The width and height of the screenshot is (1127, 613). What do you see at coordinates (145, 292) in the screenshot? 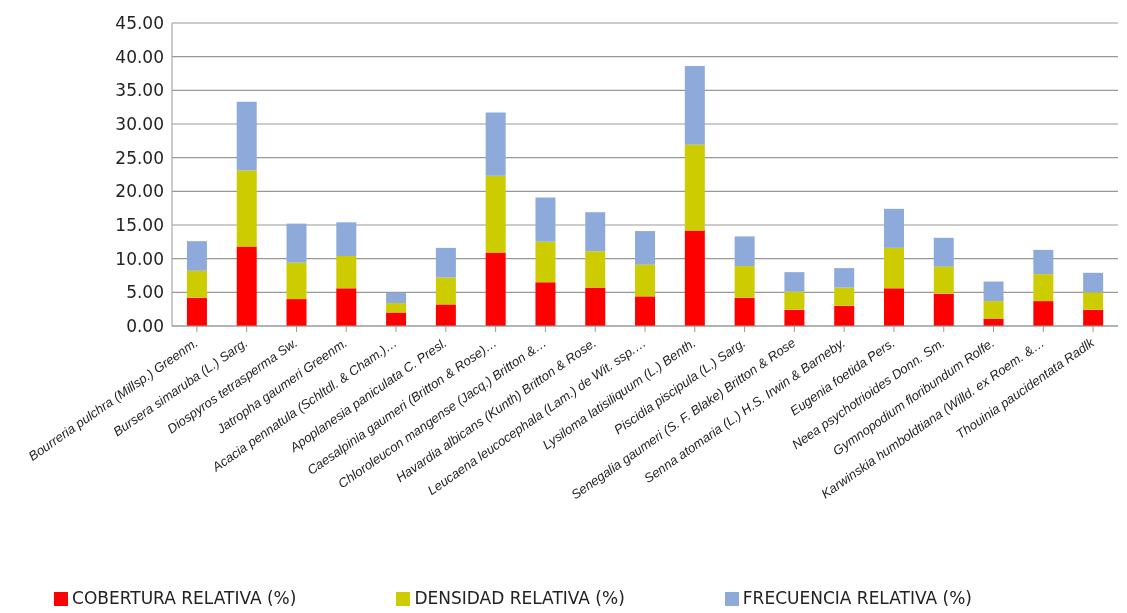
I see `y-tick-label: 5.00` at bounding box center [145, 292].